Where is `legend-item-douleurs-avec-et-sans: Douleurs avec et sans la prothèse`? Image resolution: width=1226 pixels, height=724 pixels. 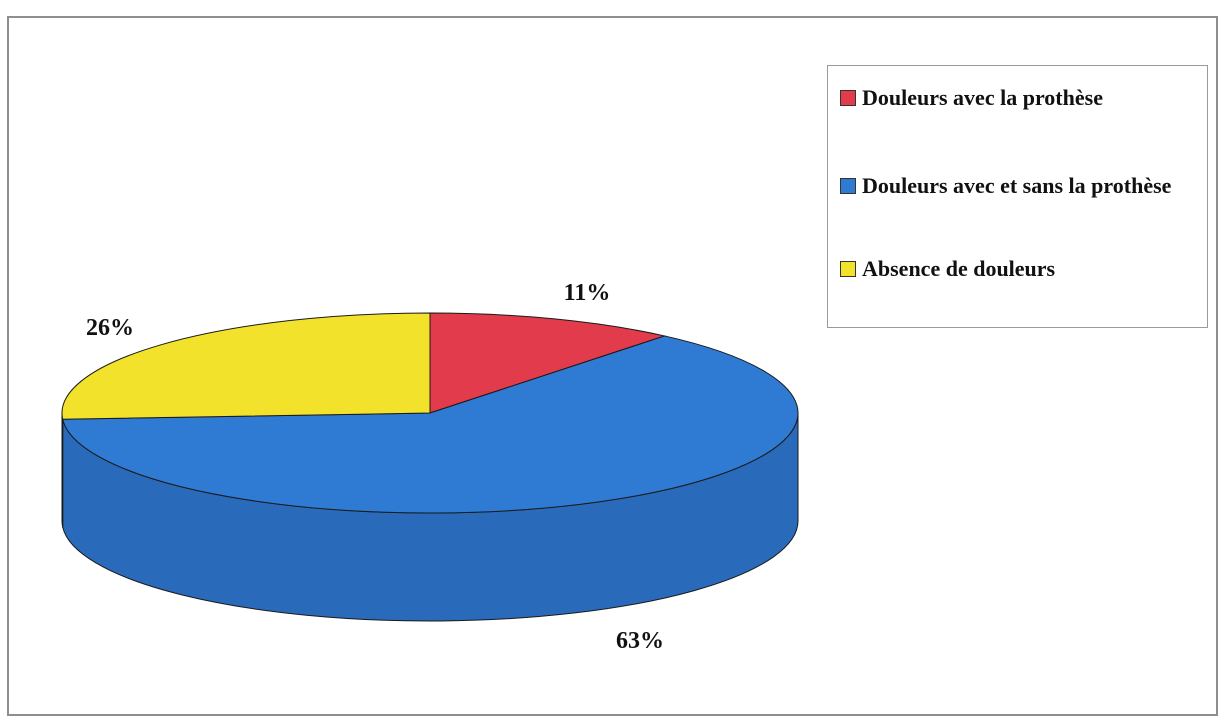
legend-item-douleurs-avec-et-sans: Douleurs avec et sans la prothèse is located at coordinates (1016, 186).